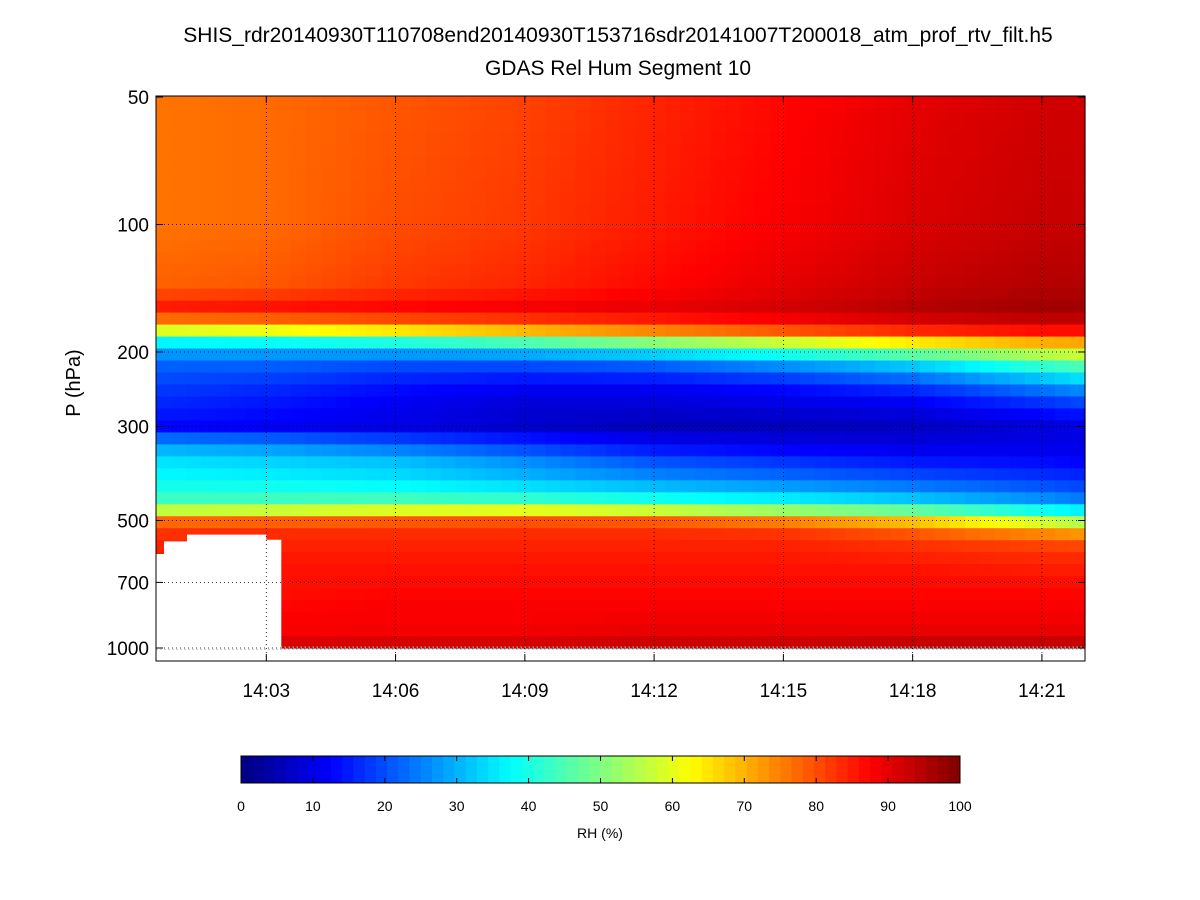  Describe the element at coordinates (133, 353) in the screenshot. I see `y-tick-label: 200` at that location.